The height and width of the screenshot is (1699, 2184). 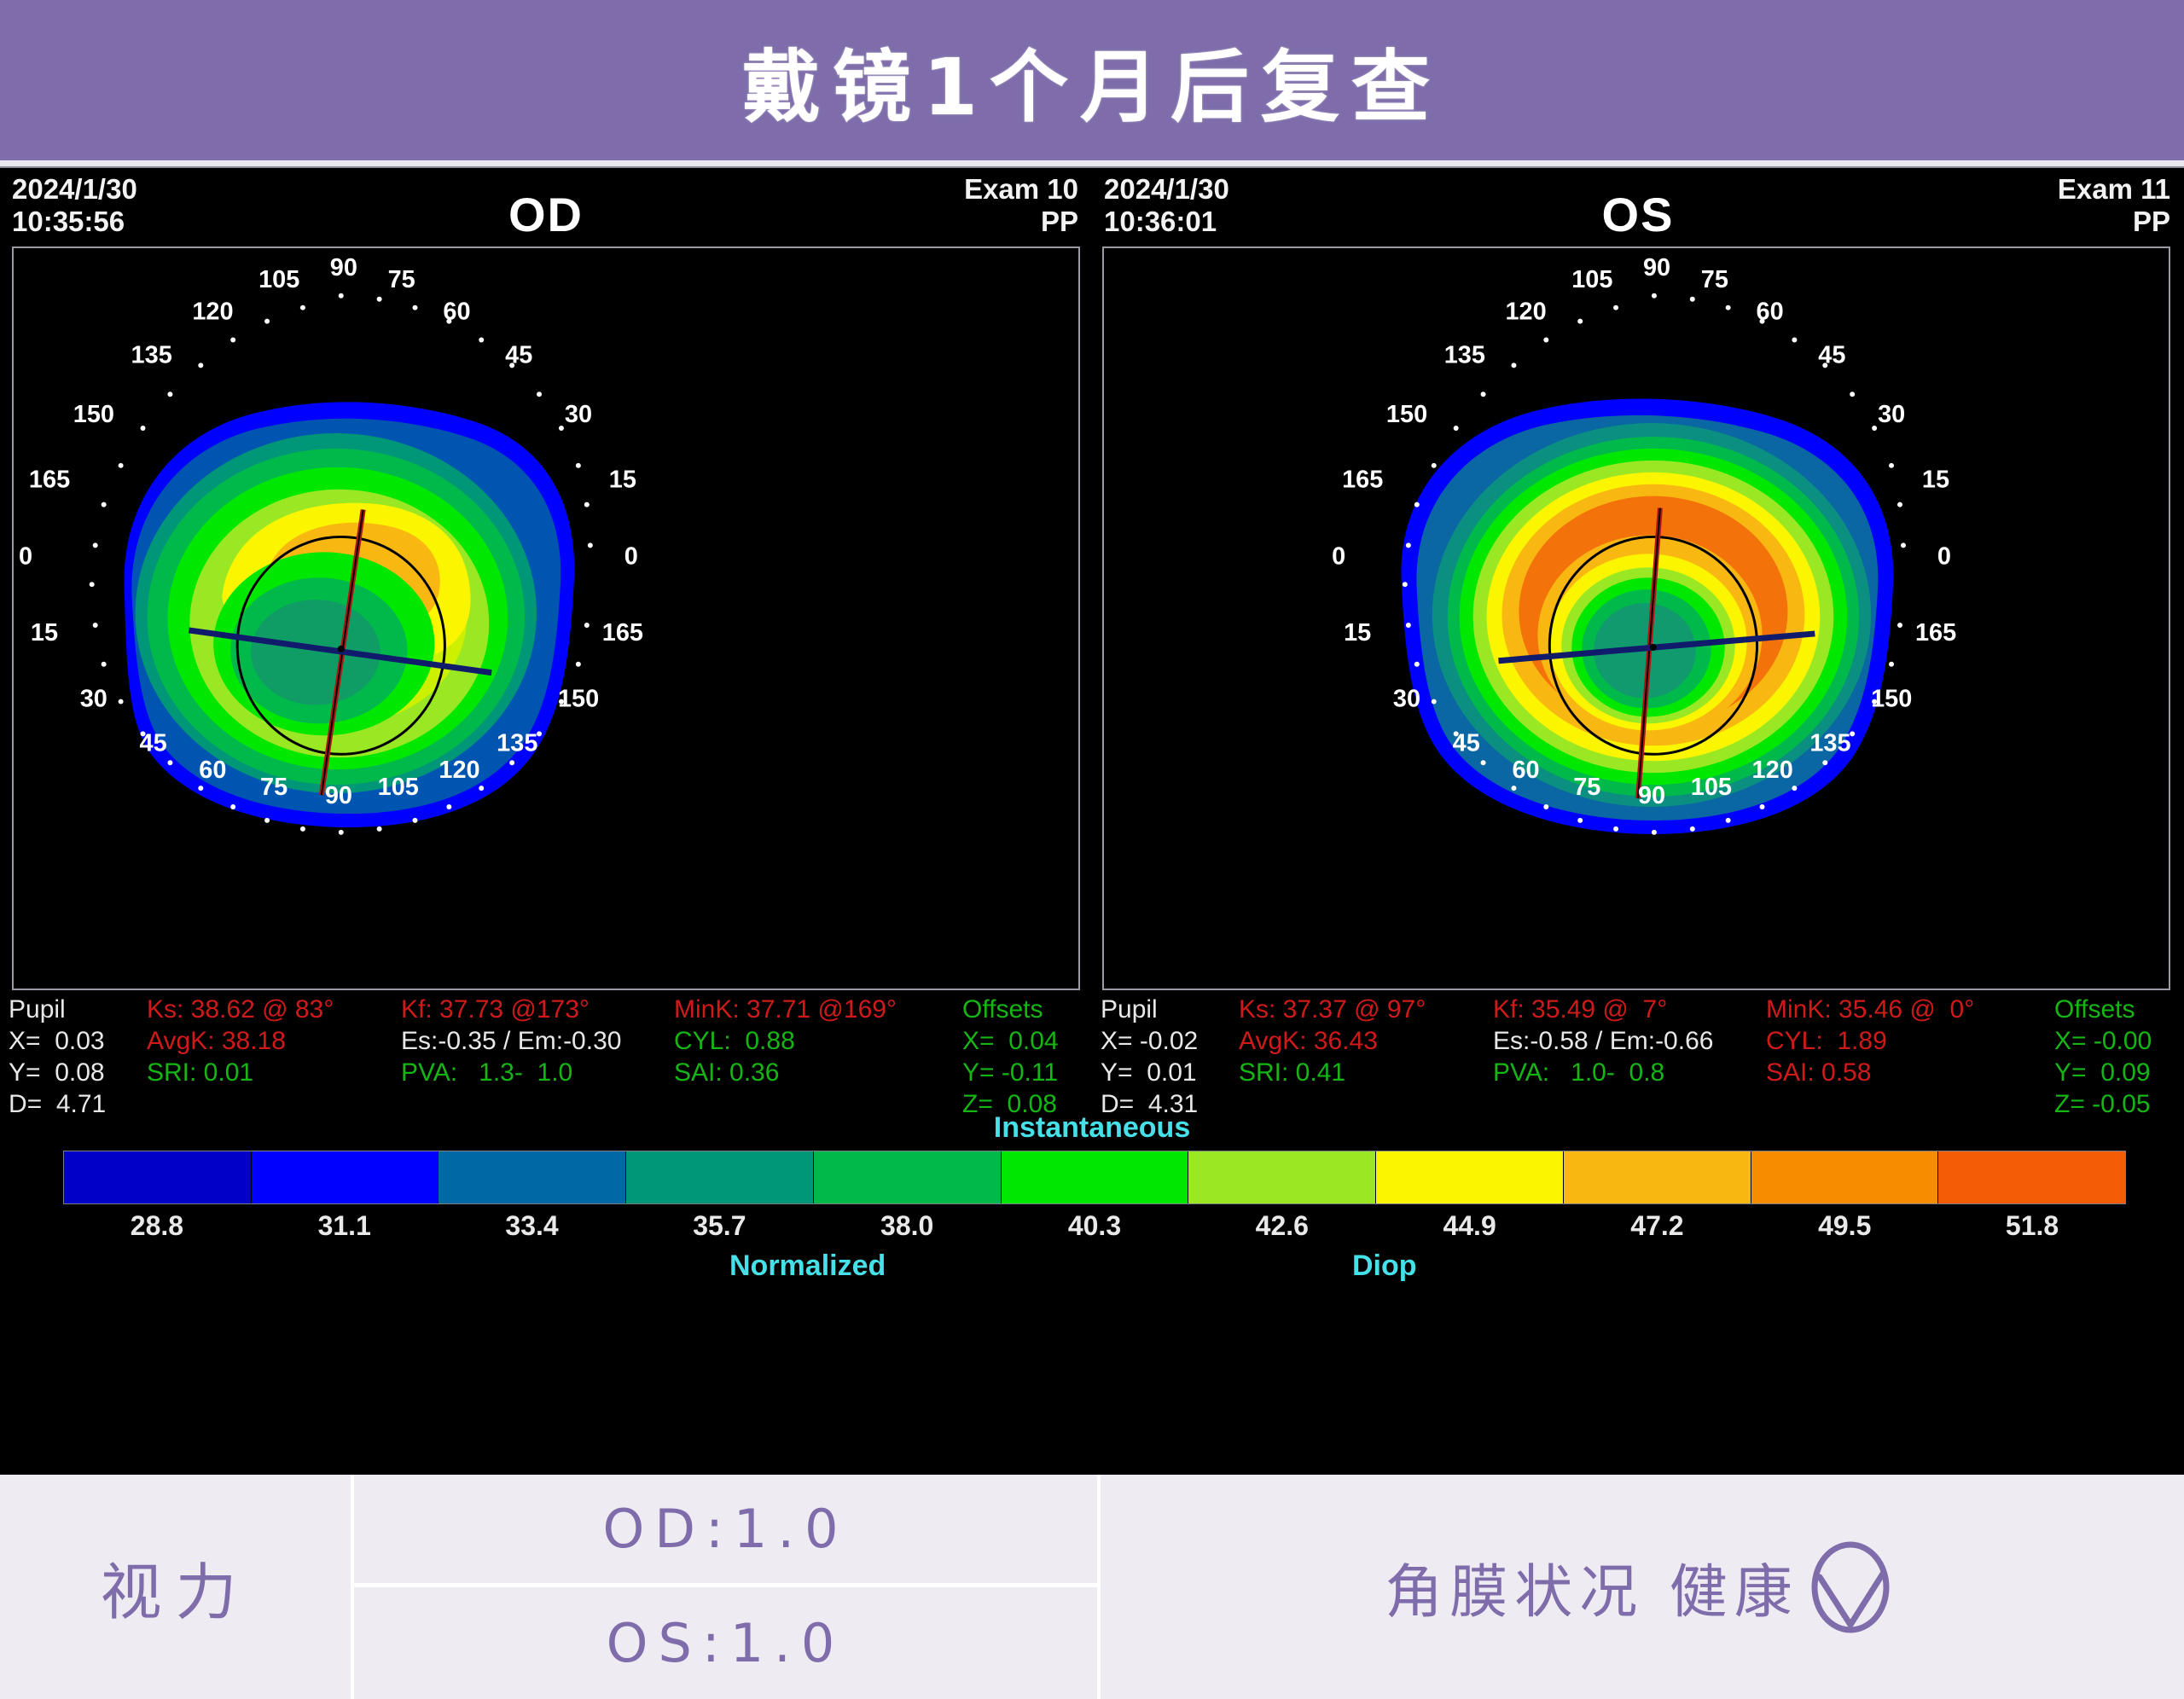 I want to click on pupil-title-os: Pupil, so click(x=1129, y=1009).